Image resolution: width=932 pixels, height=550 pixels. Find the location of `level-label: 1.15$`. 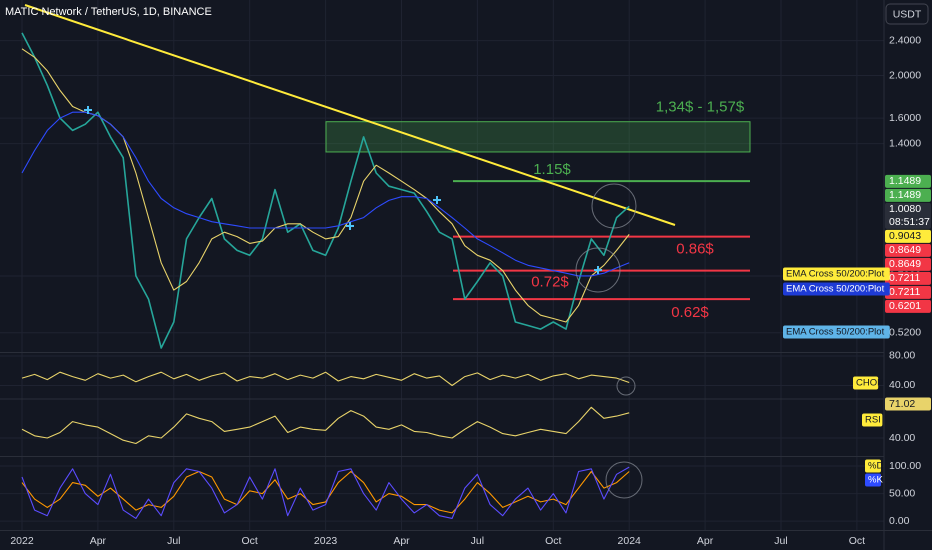

level-label: 1.15$ is located at coordinates (552, 169).